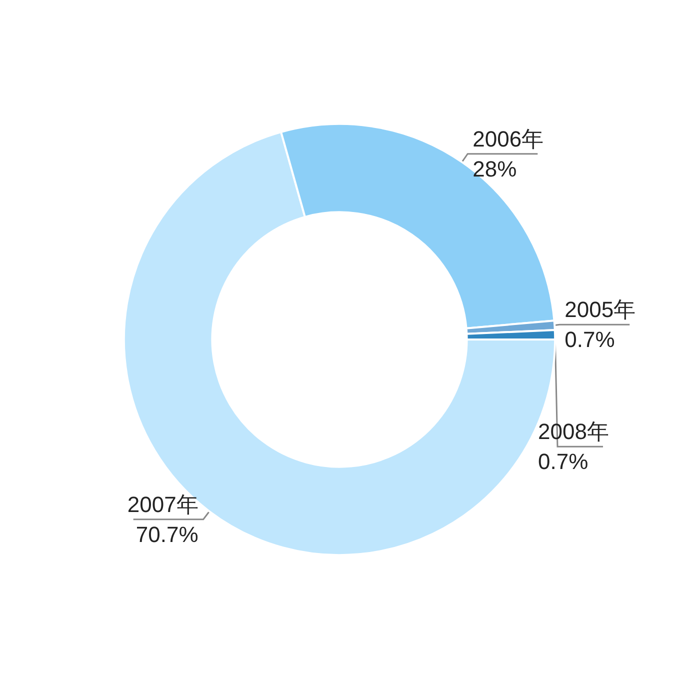  What do you see at coordinates (494, 169) in the screenshot?
I see `data-label: 28%` at bounding box center [494, 169].